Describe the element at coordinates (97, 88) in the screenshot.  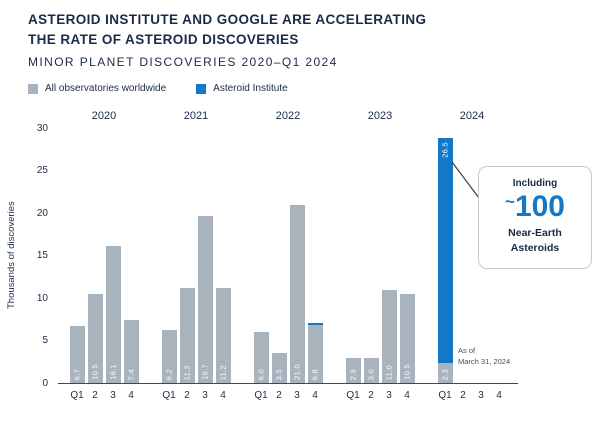
I see `legend-item-all-observatories: All observatories worldwide` at that location.